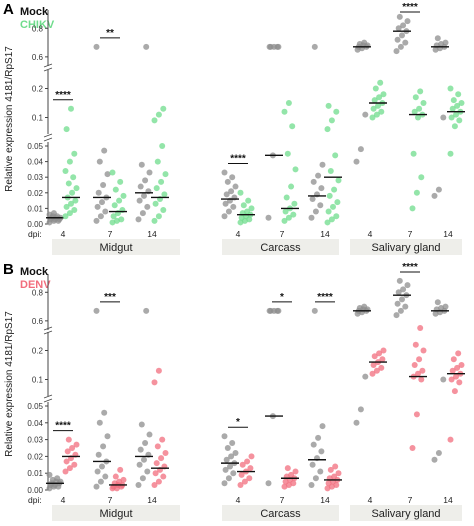  Describe the element at coordinates (8, 269) in the screenshot. I see `panel-label: B` at that location.